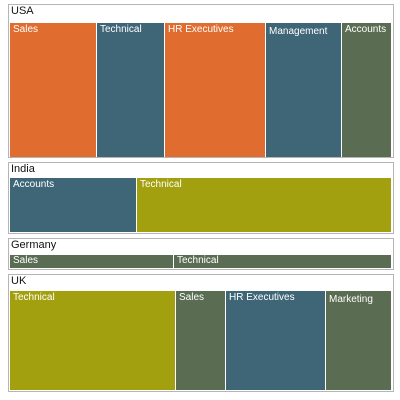 Image resolution: width=400 pixels, height=400 pixels. What do you see at coordinates (22, 11) in the screenshot?
I see `treemap-group-label: USA` at bounding box center [22, 11].